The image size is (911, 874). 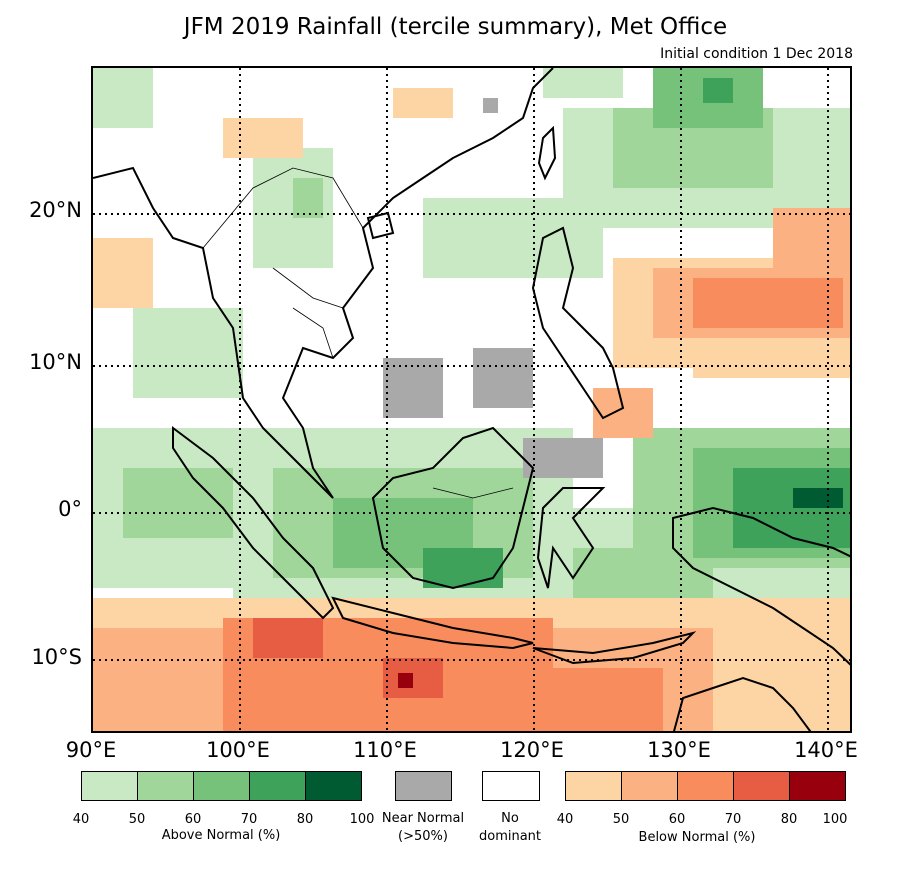 I want to click on near-normal-caption-line1: Near Normal, so click(x=423, y=818).